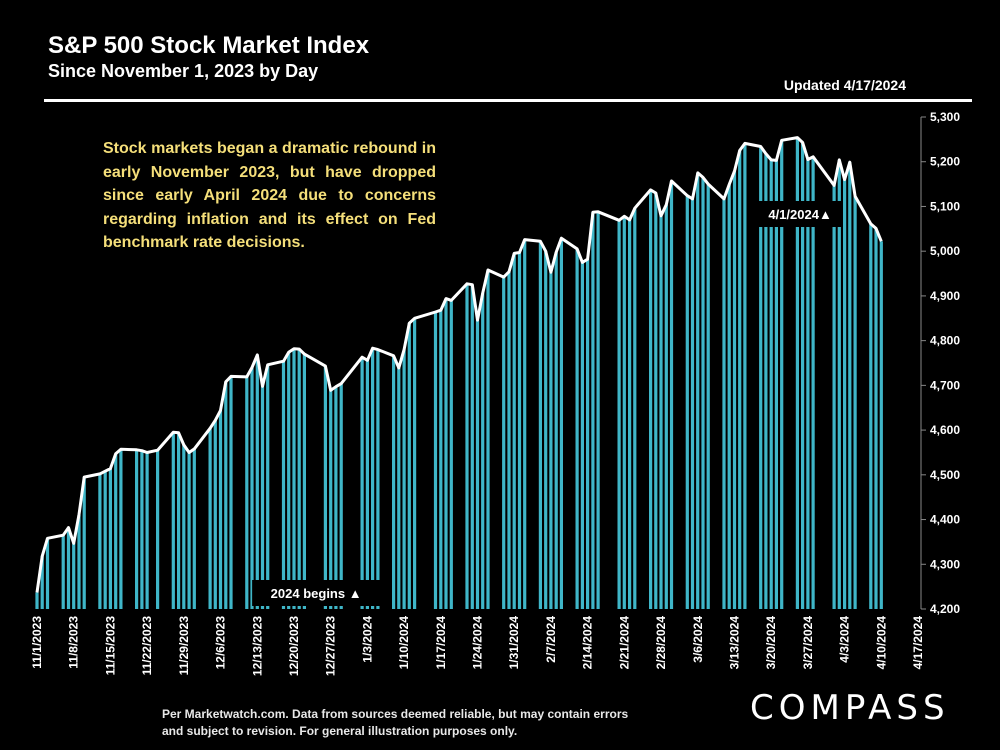 The width and height of the screenshot is (1000, 750). What do you see at coordinates (918, 643) in the screenshot?
I see `x-tick-label: 4/17/2024` at bounding box center [918, 643].